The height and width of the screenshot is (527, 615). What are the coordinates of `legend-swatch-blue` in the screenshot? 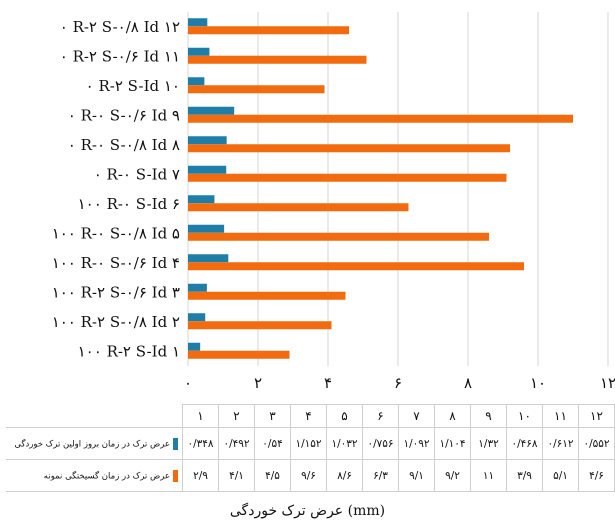 It's located at (175, 443).